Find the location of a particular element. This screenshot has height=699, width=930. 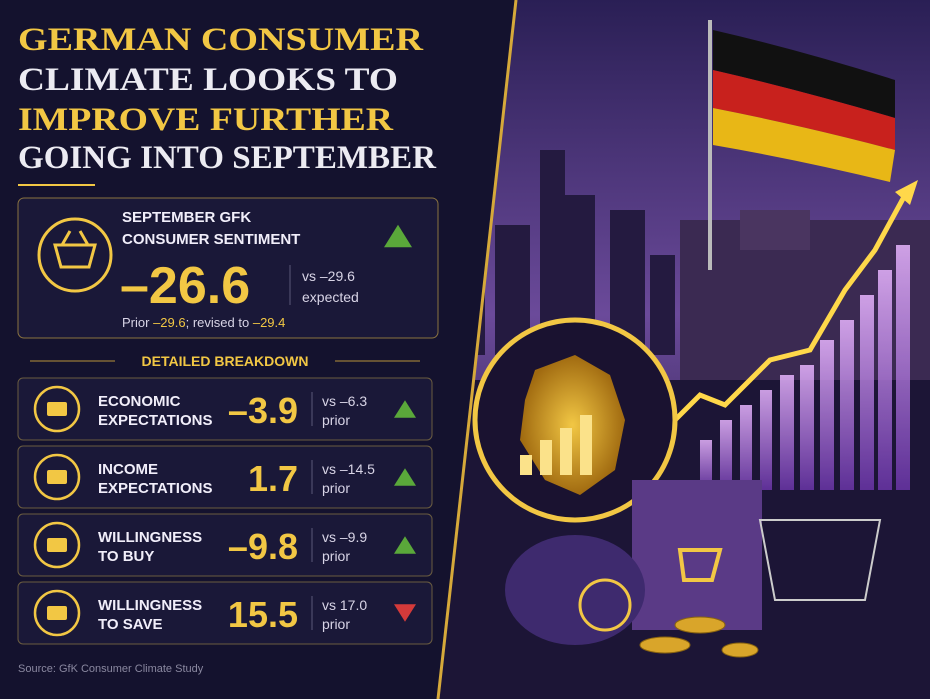

revised-value: –29.4 is located at coordinates (269, 322).